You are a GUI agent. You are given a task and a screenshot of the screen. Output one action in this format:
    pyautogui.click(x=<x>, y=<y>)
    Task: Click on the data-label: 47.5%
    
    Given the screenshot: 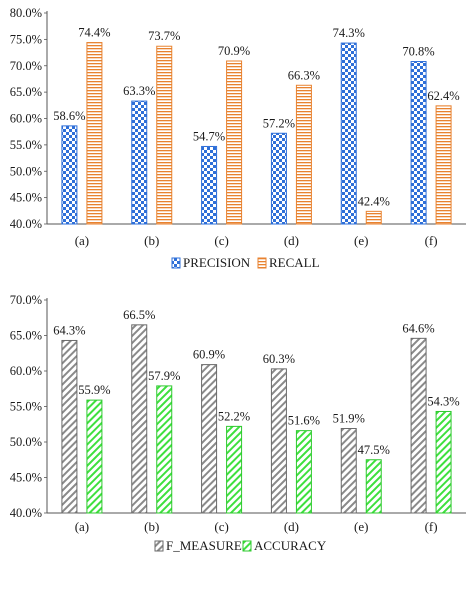 What is the action you would take?
    pyautogui.click(x=374, y=450)
    